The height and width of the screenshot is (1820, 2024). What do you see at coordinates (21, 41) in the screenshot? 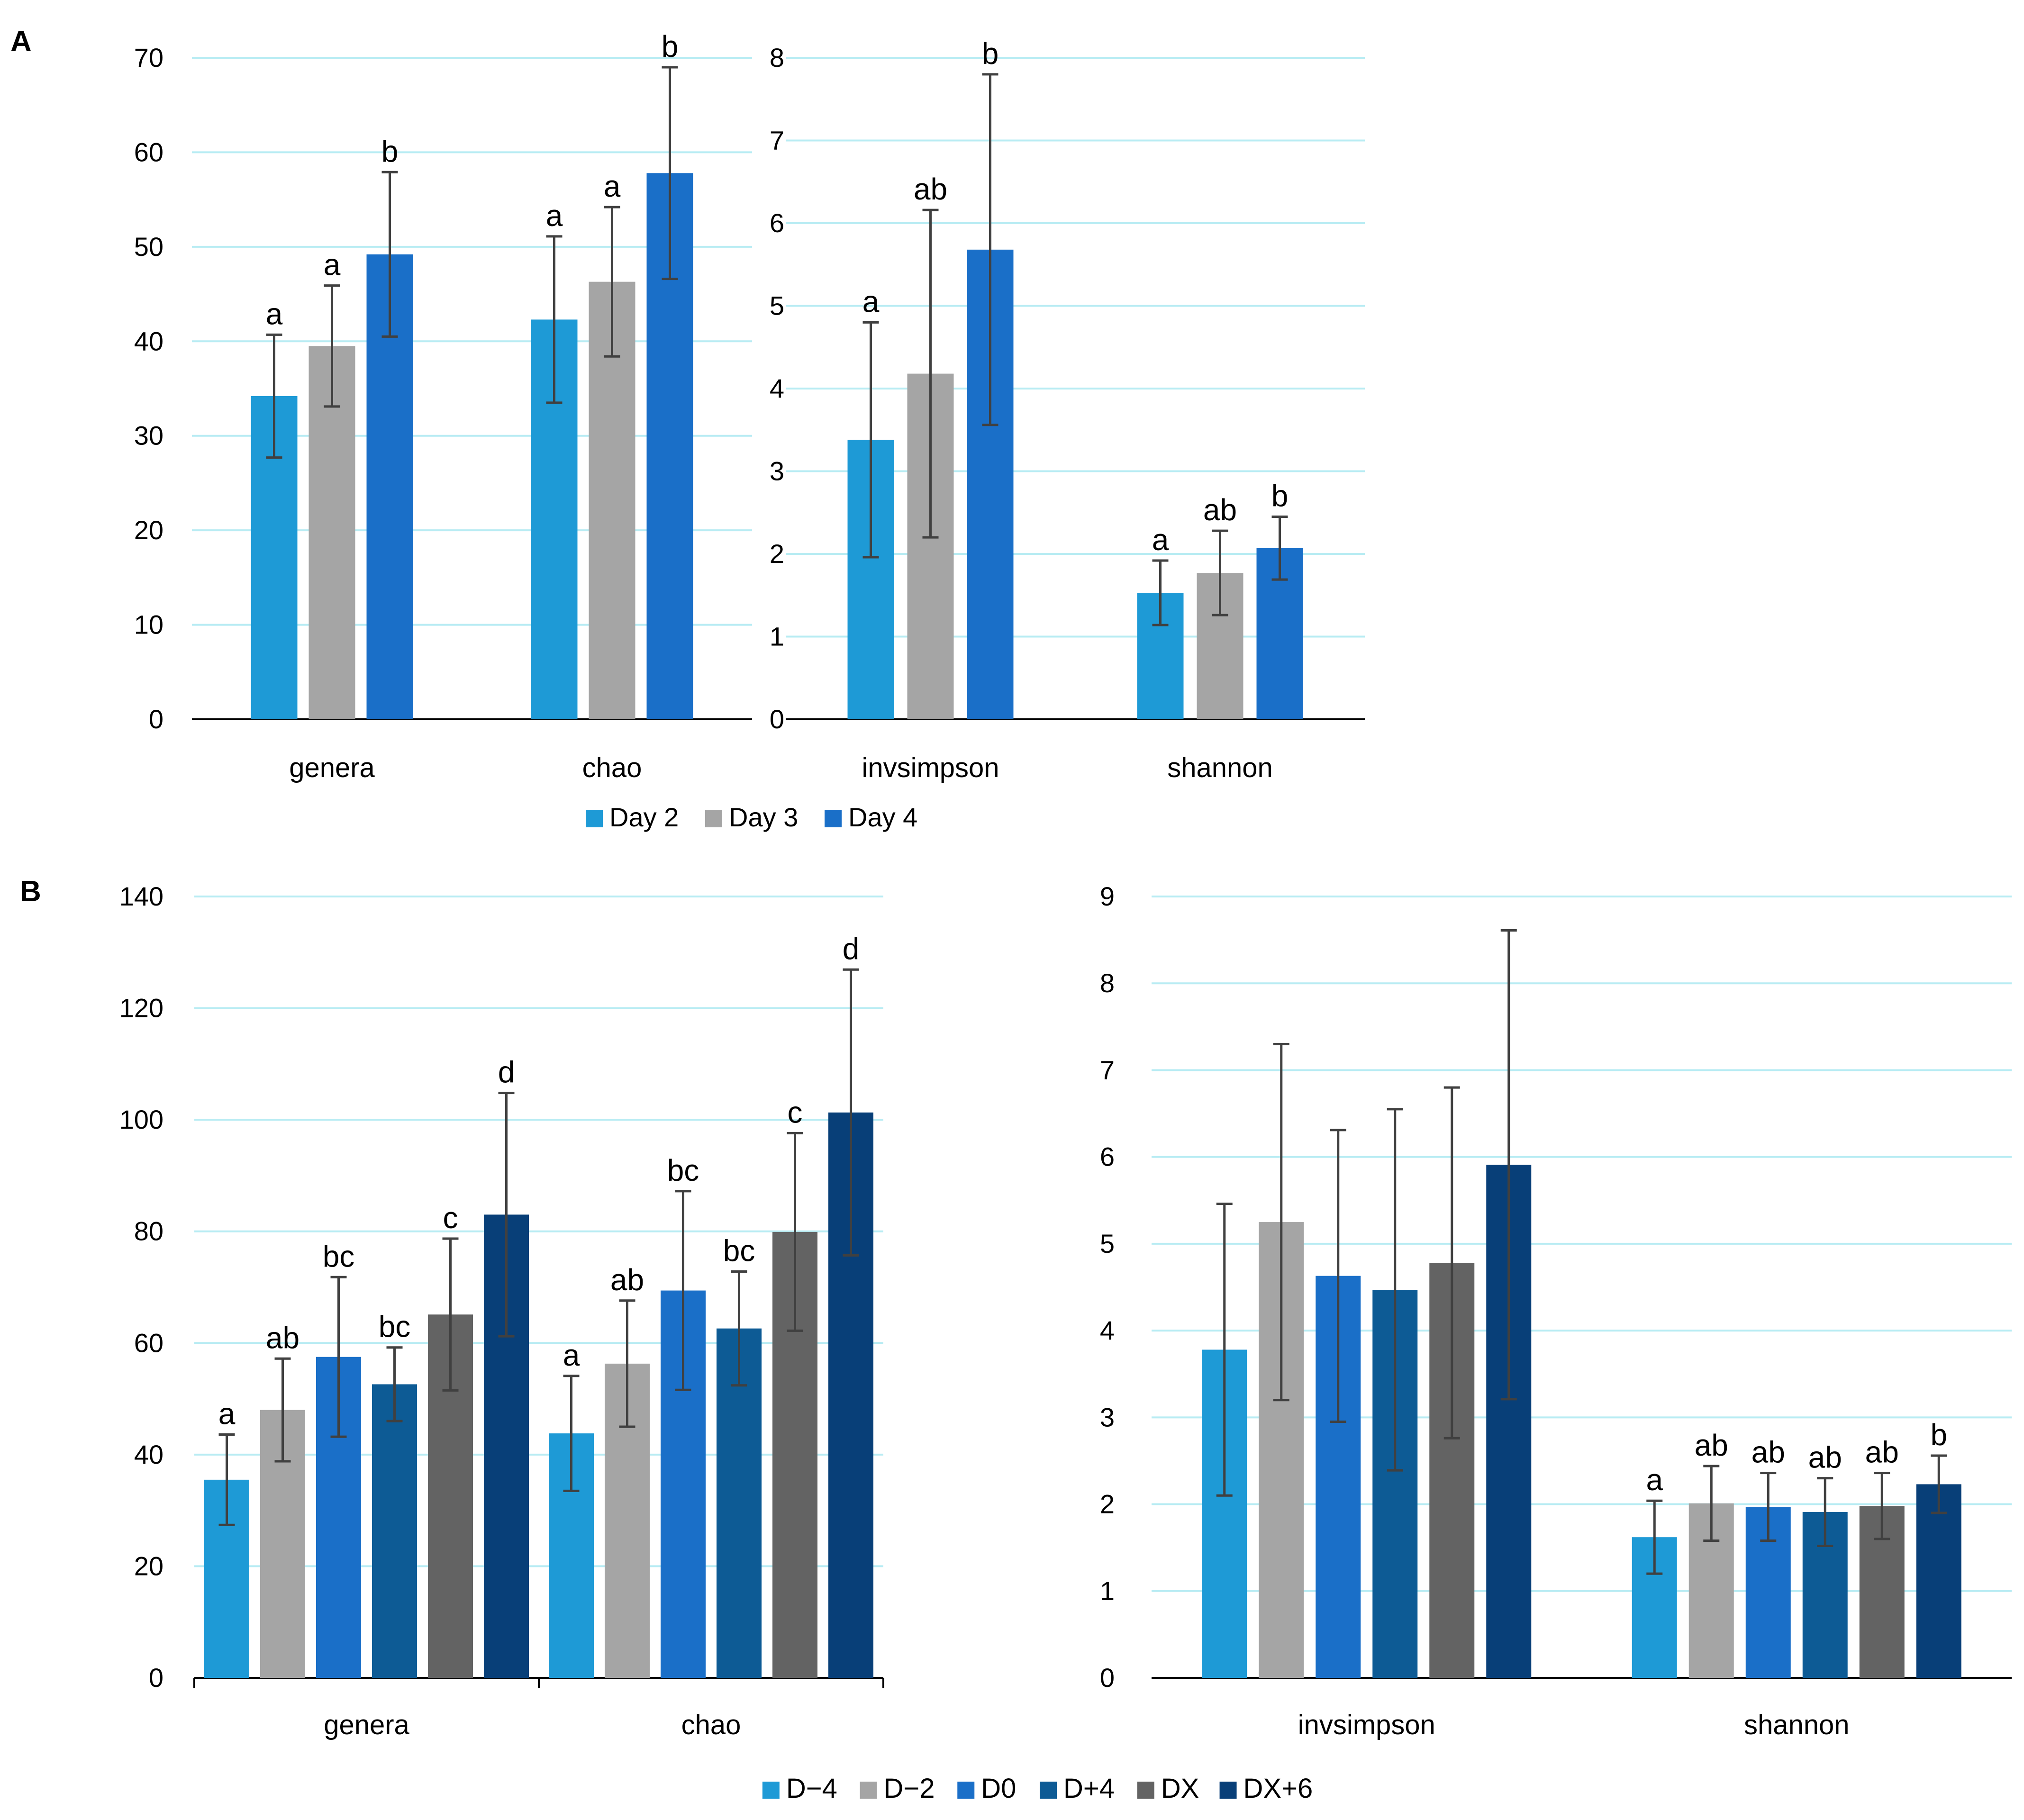
I see `panel-label-a: A` at bounding box center [21, 41].